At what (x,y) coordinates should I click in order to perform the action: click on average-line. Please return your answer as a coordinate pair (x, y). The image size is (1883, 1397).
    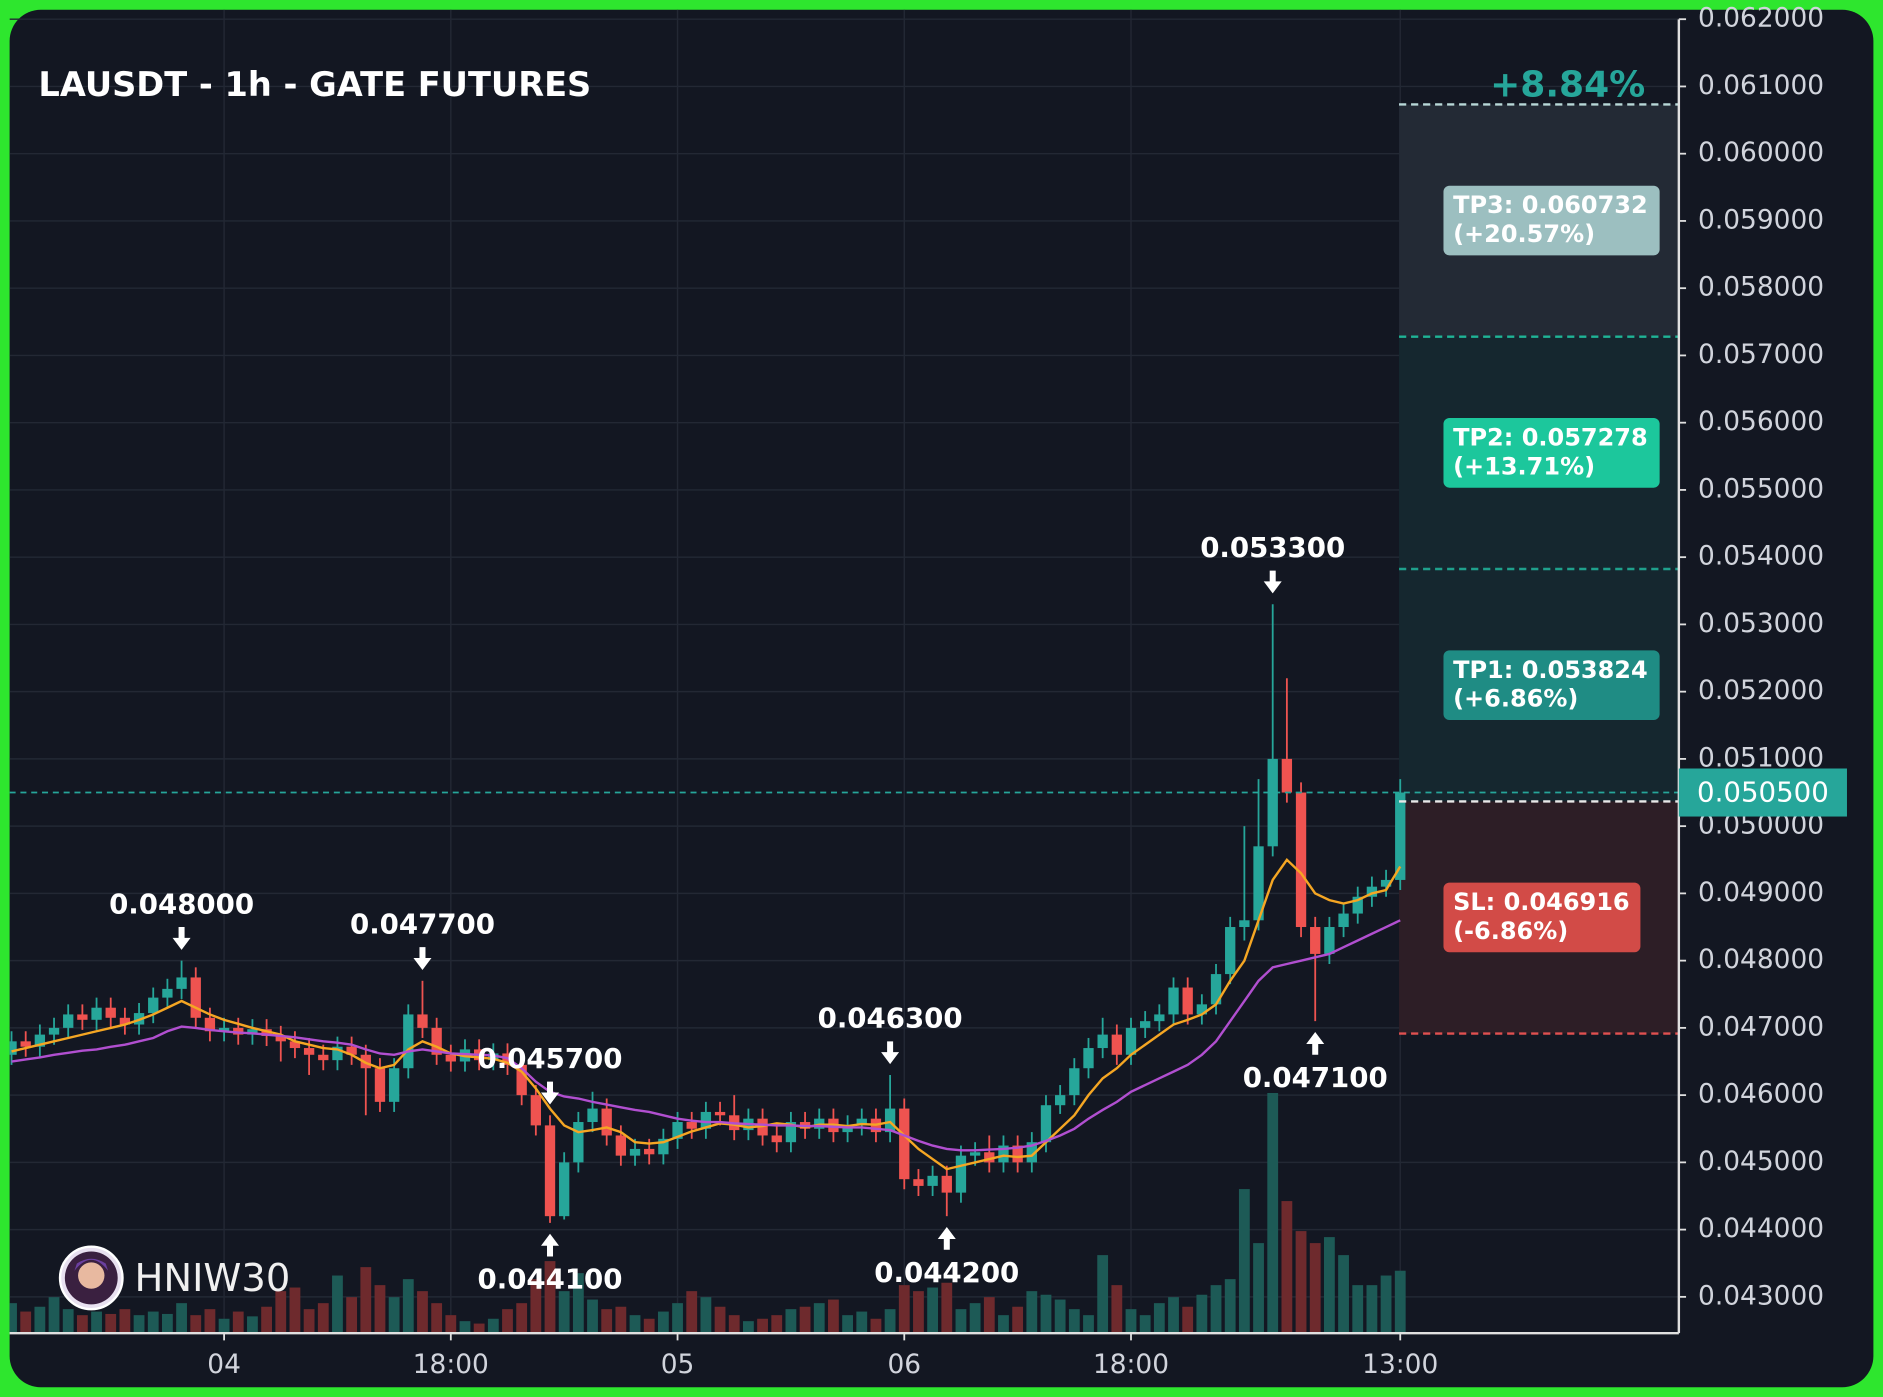
    Looking at the image, I should click on (706, 1035).